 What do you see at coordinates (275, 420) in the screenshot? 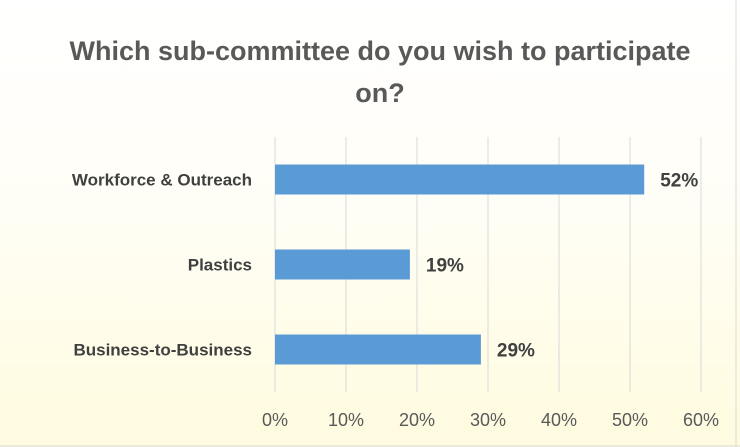
I see `x-tick-label: 0%` at bounding box center [275, 420].